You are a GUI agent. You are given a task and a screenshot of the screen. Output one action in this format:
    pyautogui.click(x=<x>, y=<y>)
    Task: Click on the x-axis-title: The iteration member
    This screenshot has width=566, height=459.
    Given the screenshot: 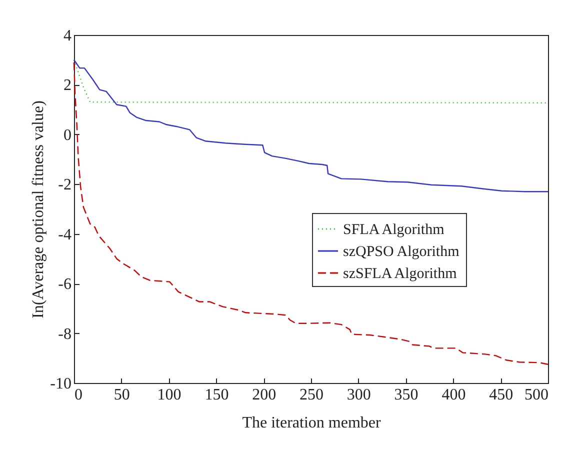 What is the action you would take?
    pyautogui.click(x=312, y=423)
    